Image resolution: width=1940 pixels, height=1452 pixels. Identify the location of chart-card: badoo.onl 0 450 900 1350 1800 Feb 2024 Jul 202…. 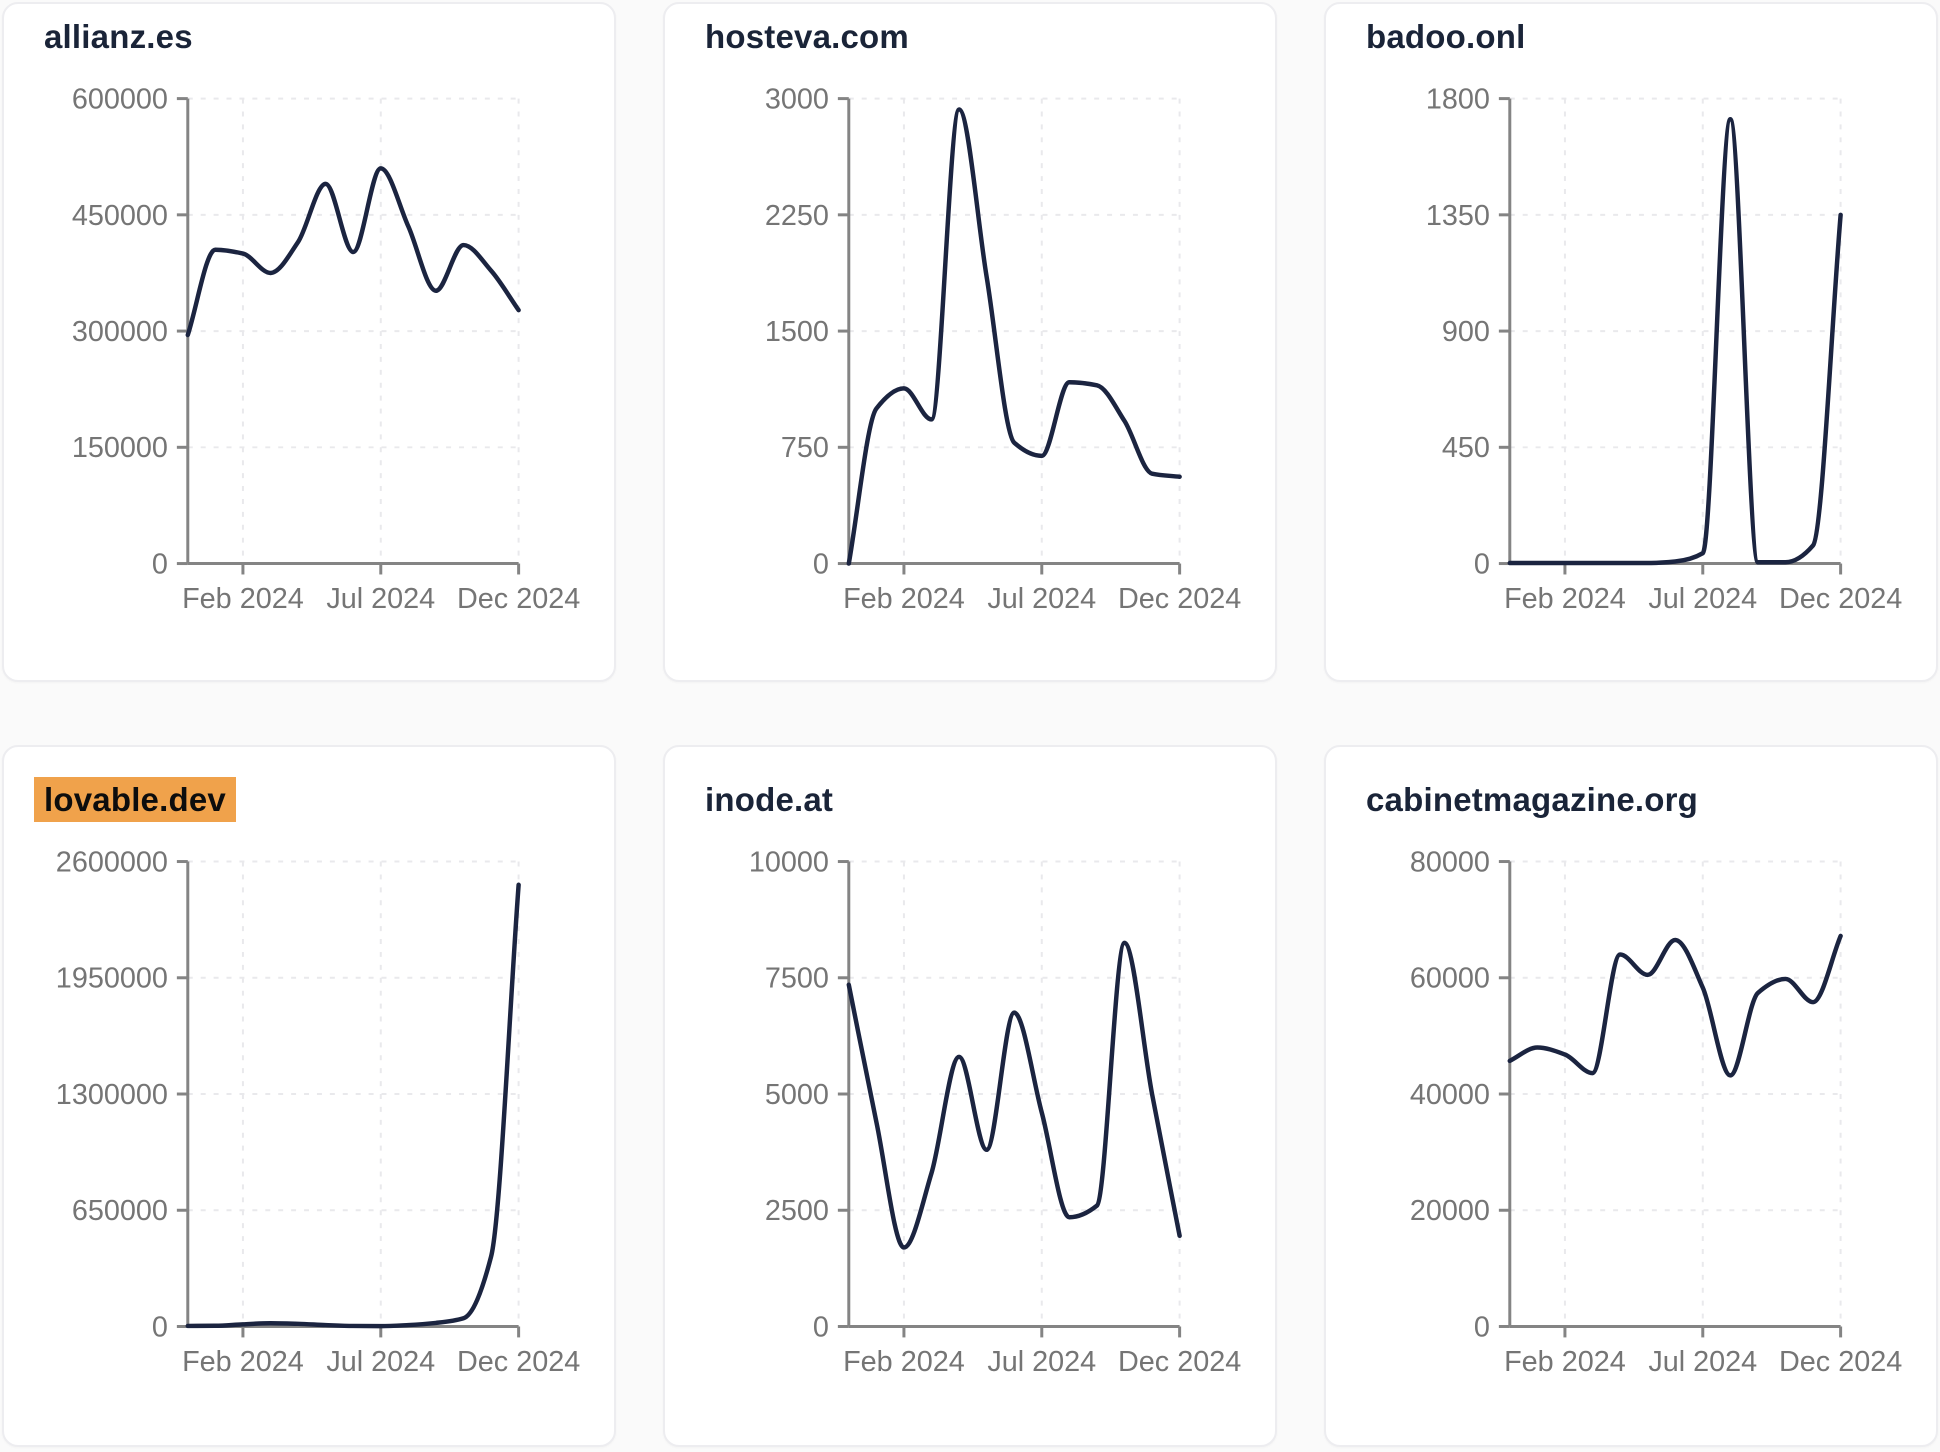
(1631, 342).